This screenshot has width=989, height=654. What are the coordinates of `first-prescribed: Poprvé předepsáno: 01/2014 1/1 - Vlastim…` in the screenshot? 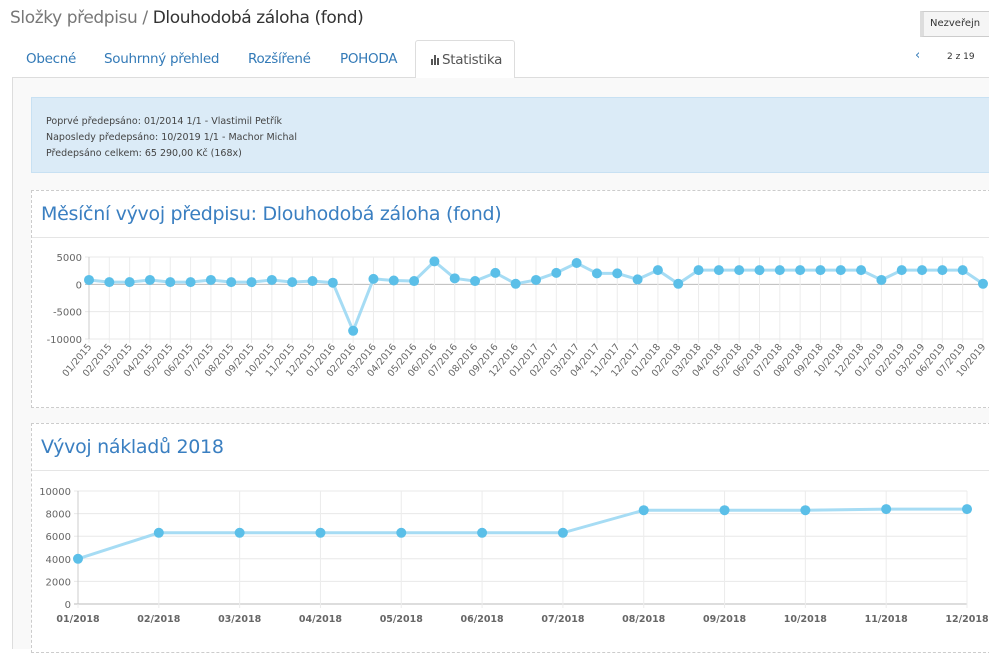 It's located at (164, 121).